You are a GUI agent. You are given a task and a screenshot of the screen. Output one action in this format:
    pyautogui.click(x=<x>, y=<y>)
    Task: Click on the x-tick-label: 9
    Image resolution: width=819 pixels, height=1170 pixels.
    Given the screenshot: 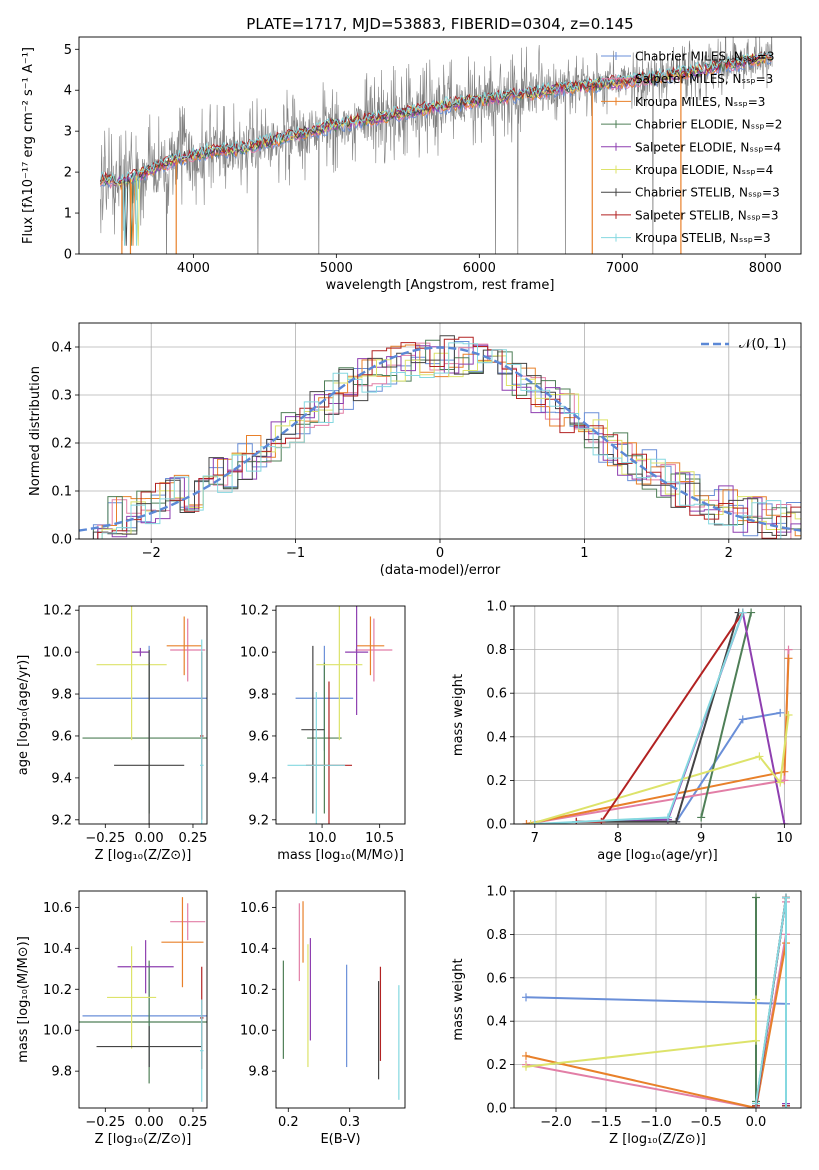 What is the action you would take?
    pyautogui.click(x=701, y=838)
    